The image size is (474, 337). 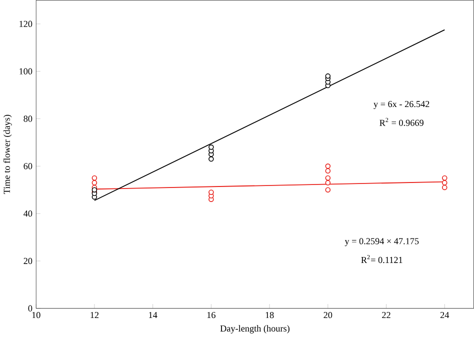 What do you see at coordinates (381, 259) in the screenshot?
I see `annotation: R$^{2}$= 0.1121` at bounding box center [381, 259].